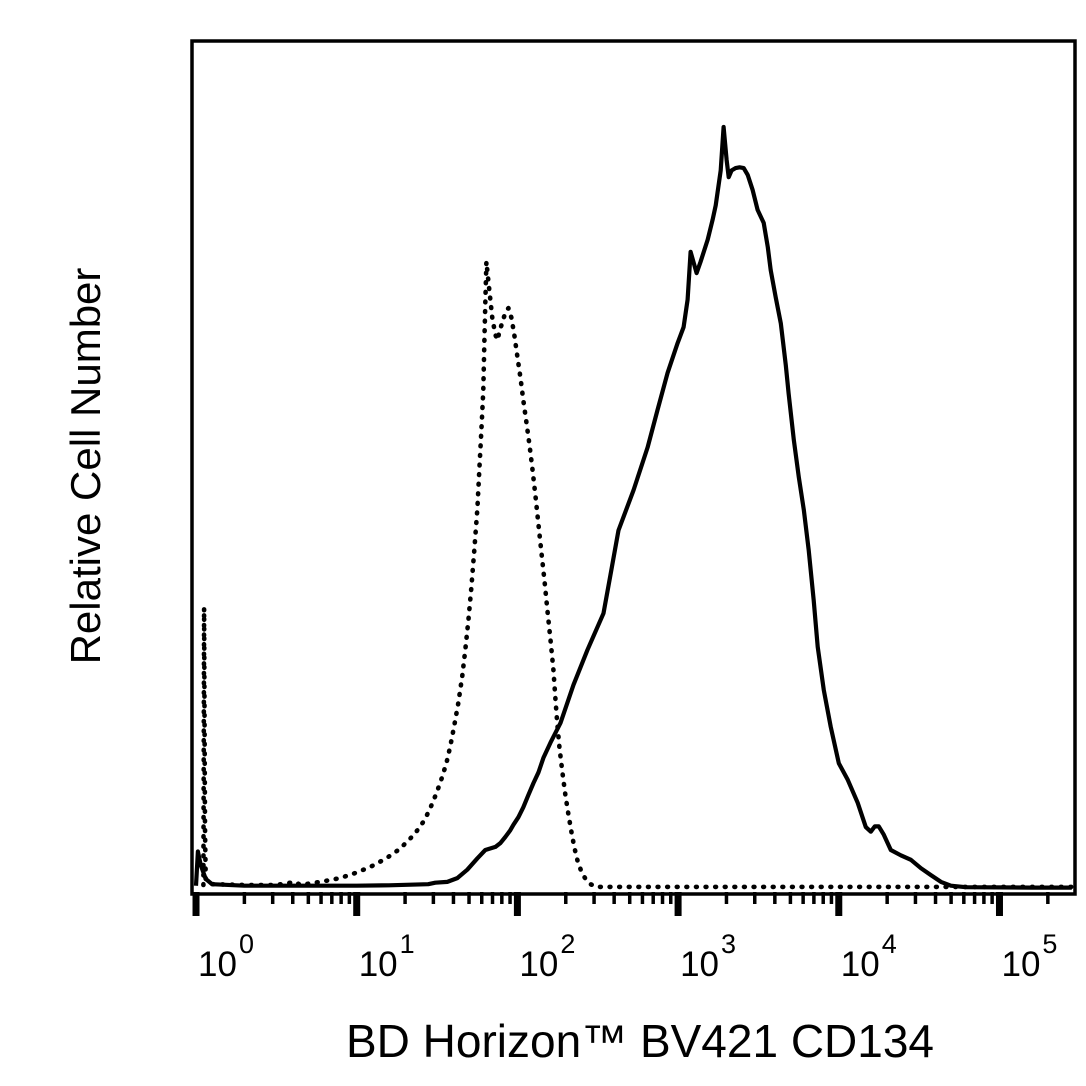  I want to click on x-axis-major-ticks, so click(597, 904).